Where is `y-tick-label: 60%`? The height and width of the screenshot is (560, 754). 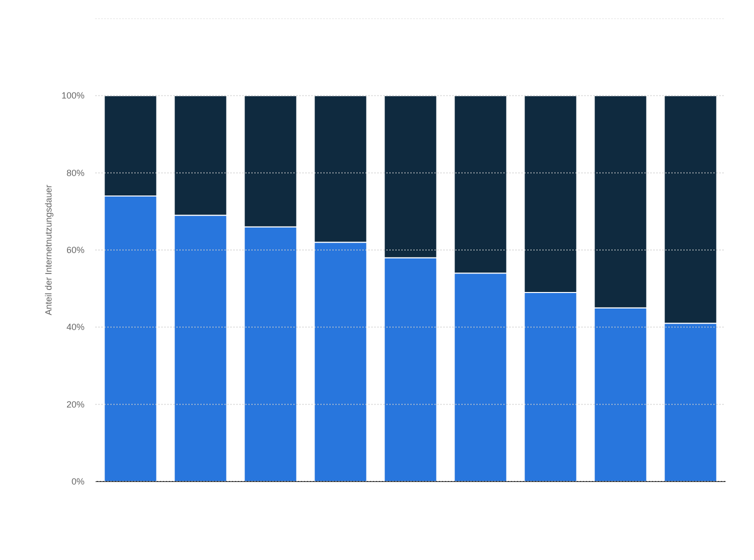 y-tick-label: 60% is located at coordinates (75, 250).